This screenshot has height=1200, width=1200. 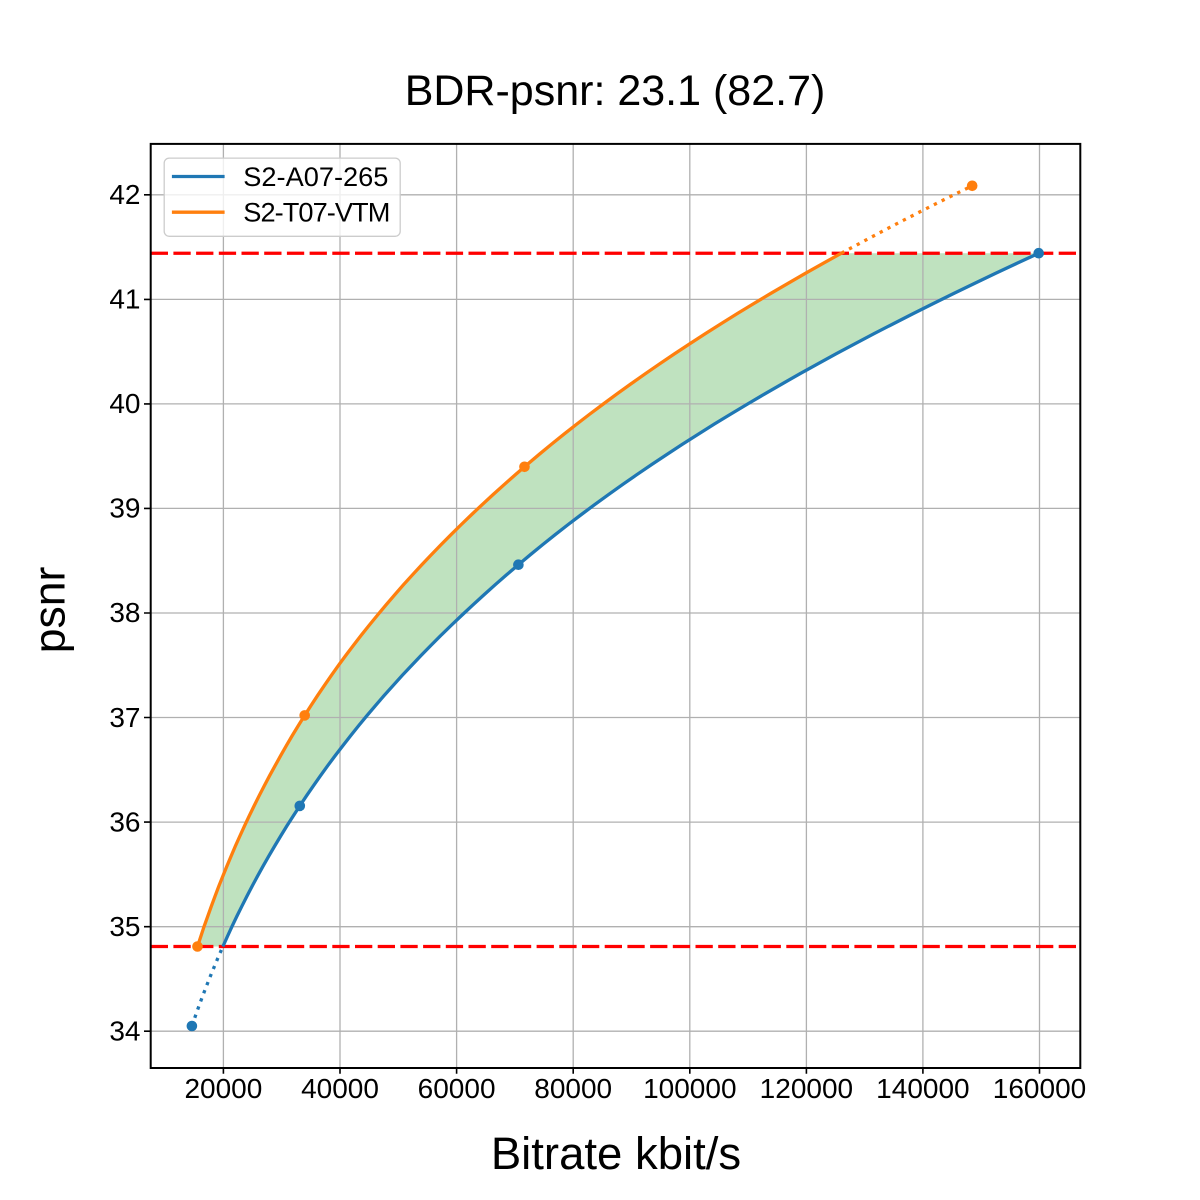 What do you see at coordinates (124, 612) in the screenshot?
I see `svg-text: 38` at bounding box center [124, 612].